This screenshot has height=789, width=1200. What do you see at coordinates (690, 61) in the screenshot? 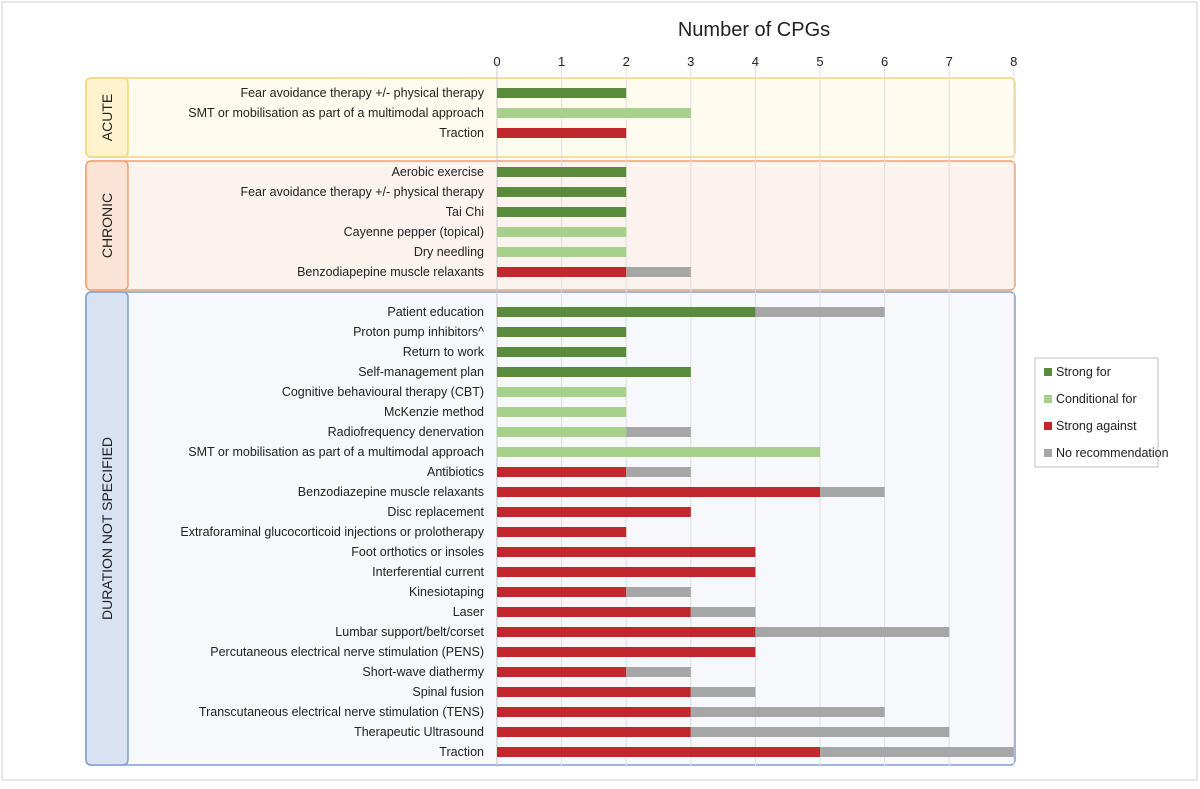
I see `x-tick-label-3: 3` at bounding box center [690, 61].